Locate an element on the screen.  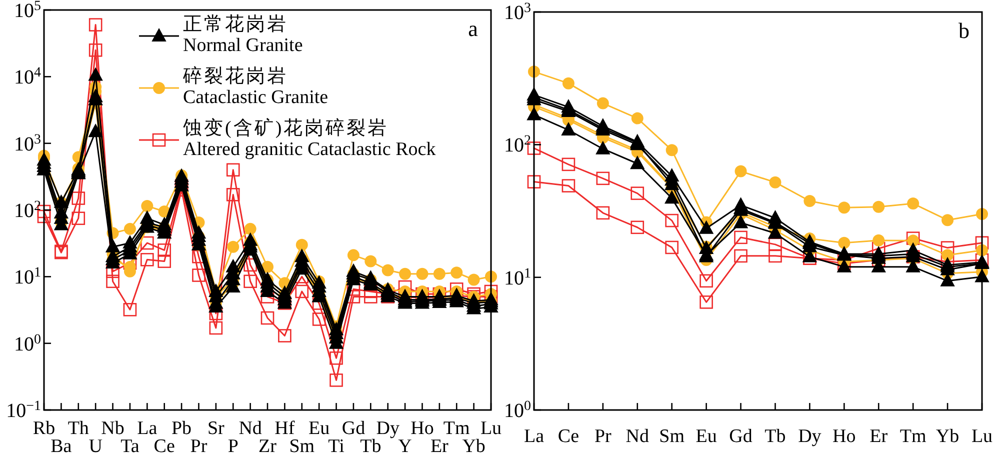
x-tick-label: Ti is located at coordinates (336, 445).